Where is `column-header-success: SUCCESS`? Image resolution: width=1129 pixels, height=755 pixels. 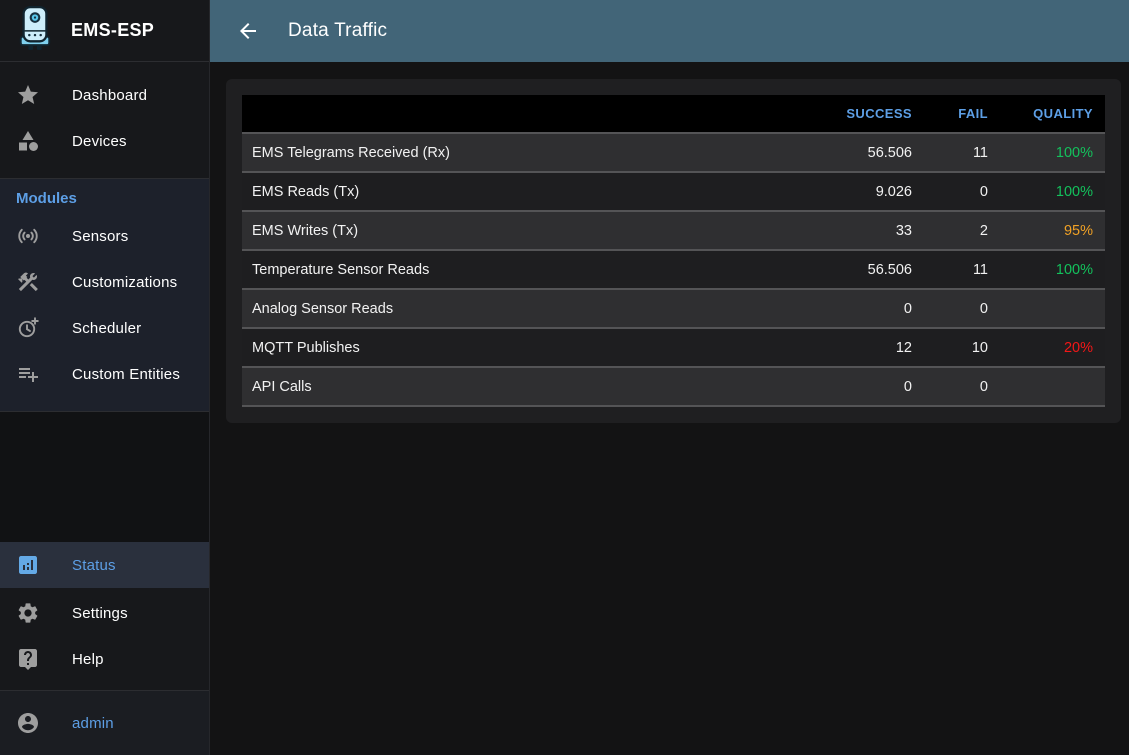 column-header-success: SUCCESS is located at coordinates (862, 114).